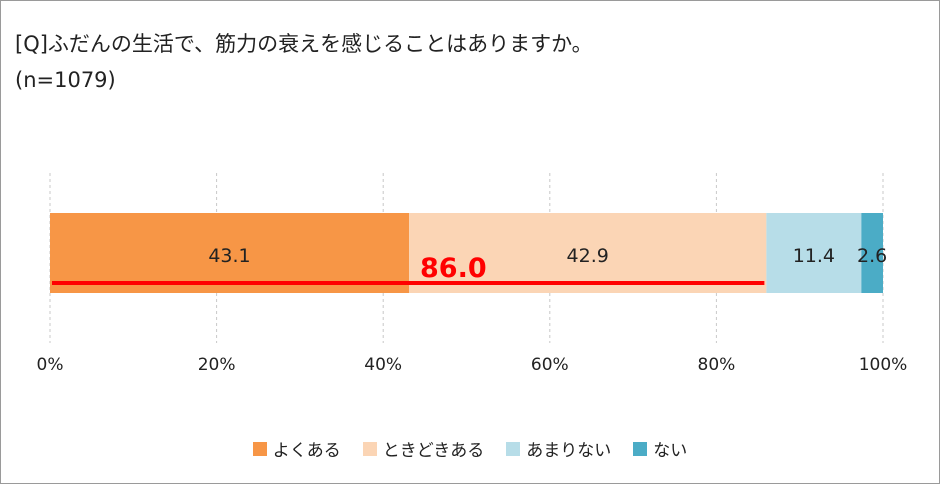 This screenshot has height=484, width=940. Describe the element at coordinates (550, 365) in the screenshot. I see `x-tick-label: 60%` at that location.